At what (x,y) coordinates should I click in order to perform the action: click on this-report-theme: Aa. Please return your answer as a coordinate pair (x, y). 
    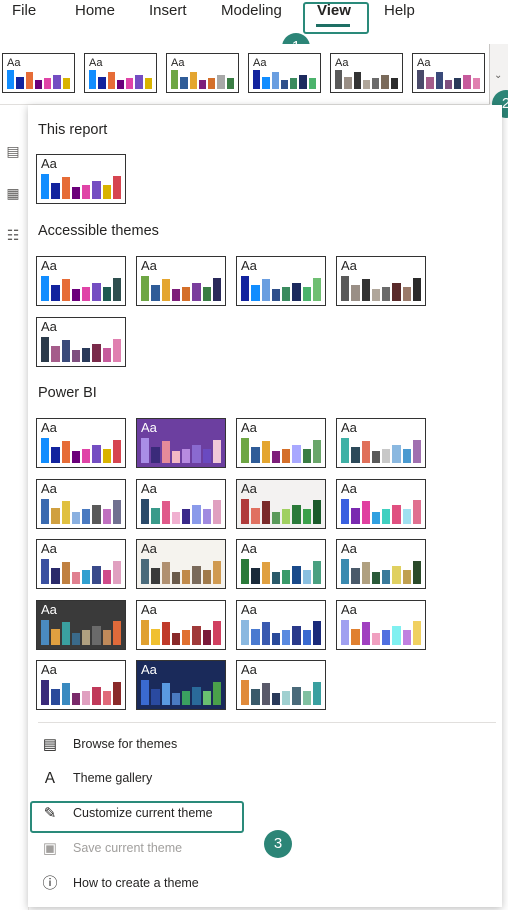
    Looking at the image, I should click on (81, 179).